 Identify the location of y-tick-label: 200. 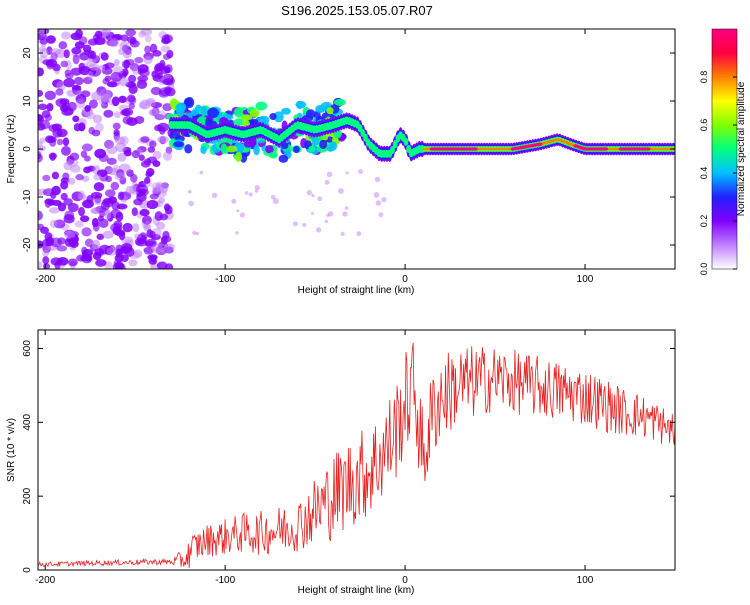
(27, 495).